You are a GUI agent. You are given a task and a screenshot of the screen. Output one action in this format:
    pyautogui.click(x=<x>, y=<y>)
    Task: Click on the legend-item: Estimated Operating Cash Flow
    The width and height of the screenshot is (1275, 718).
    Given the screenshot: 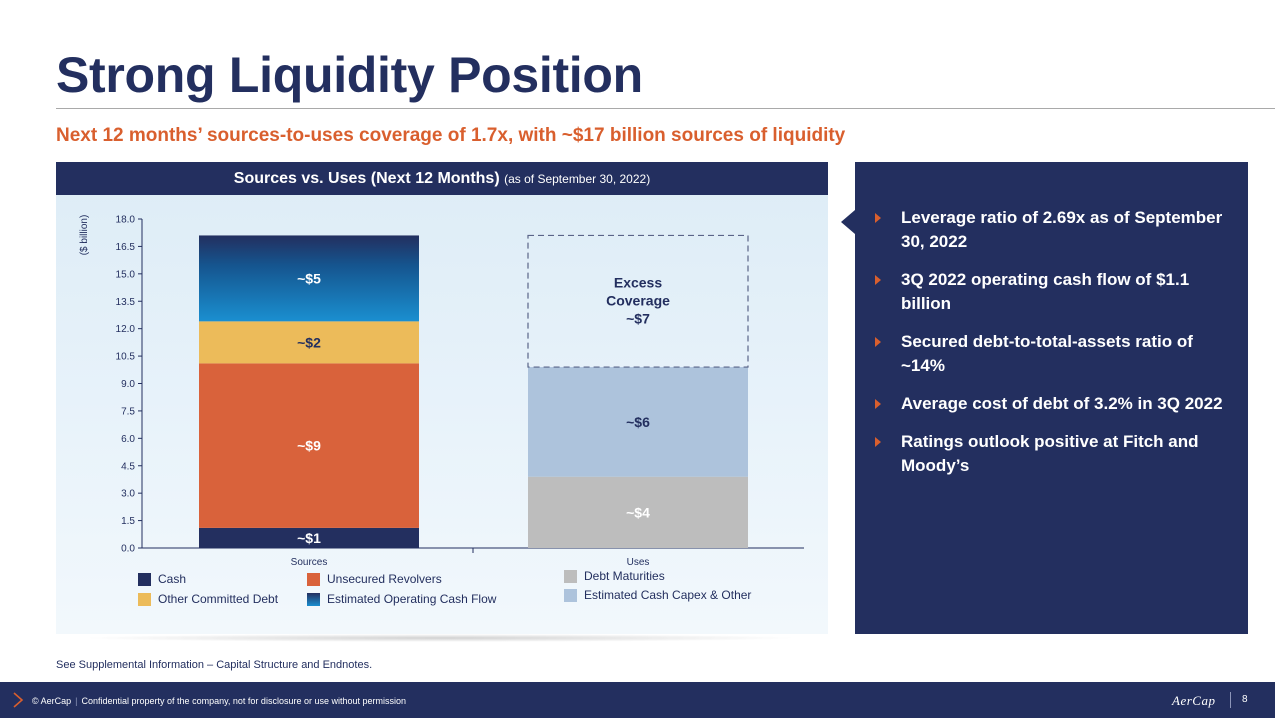 What is the action you would take?
    pyautogui.click(x=401, y=599)
    